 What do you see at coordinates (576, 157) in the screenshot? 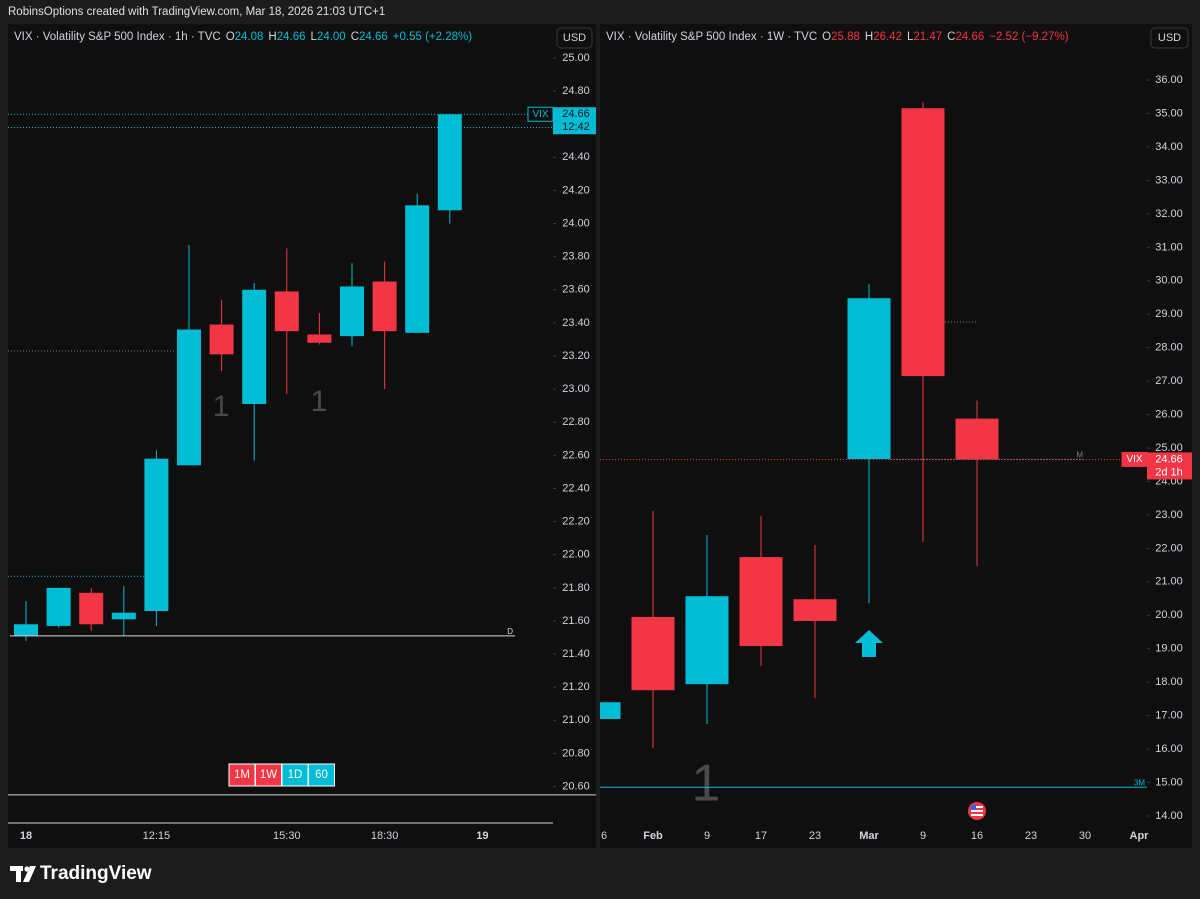
I see `y-tick-label: 24.40` at bounding box center [576, 157].